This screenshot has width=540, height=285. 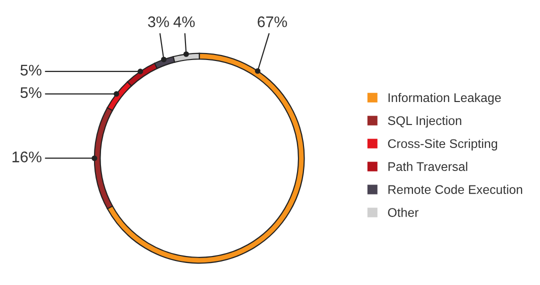 I want to click on legend-label: Information Leakage, so click(x=444, y=98).